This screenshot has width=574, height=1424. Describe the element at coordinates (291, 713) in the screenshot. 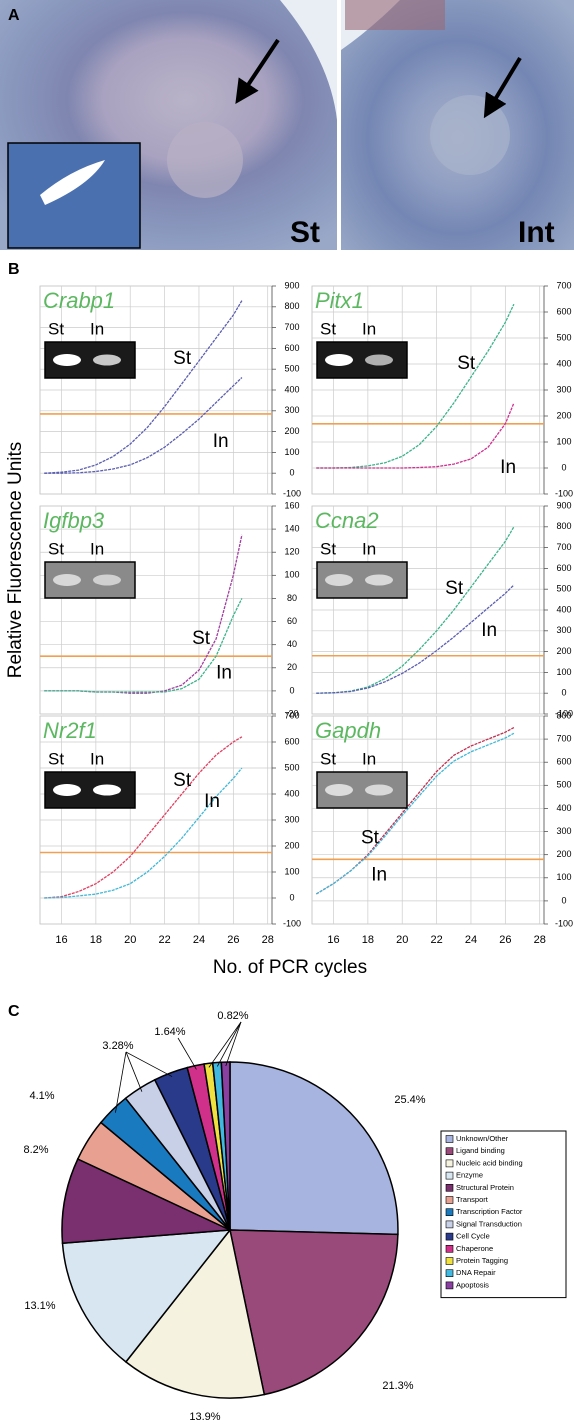

I see `y-tick-label: -20` at that location.